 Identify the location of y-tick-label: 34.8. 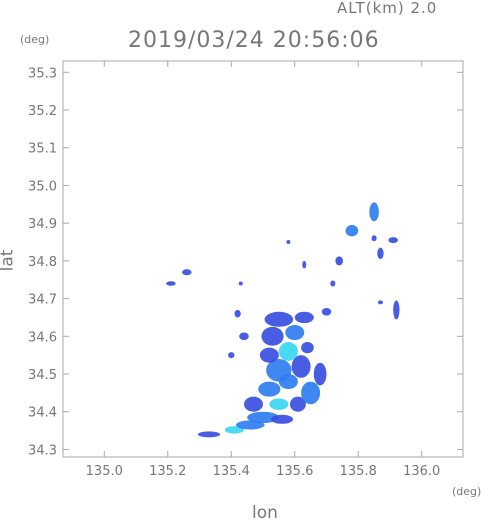
(42, 262).